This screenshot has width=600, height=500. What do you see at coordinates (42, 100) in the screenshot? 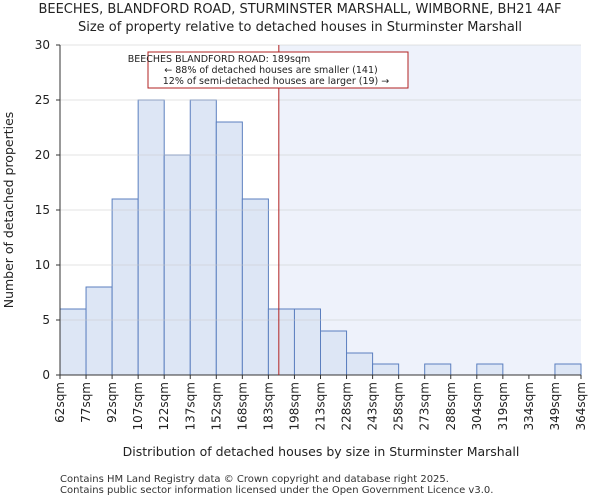
I see `y-tick-label: 25` at bounding box center [42, 100].